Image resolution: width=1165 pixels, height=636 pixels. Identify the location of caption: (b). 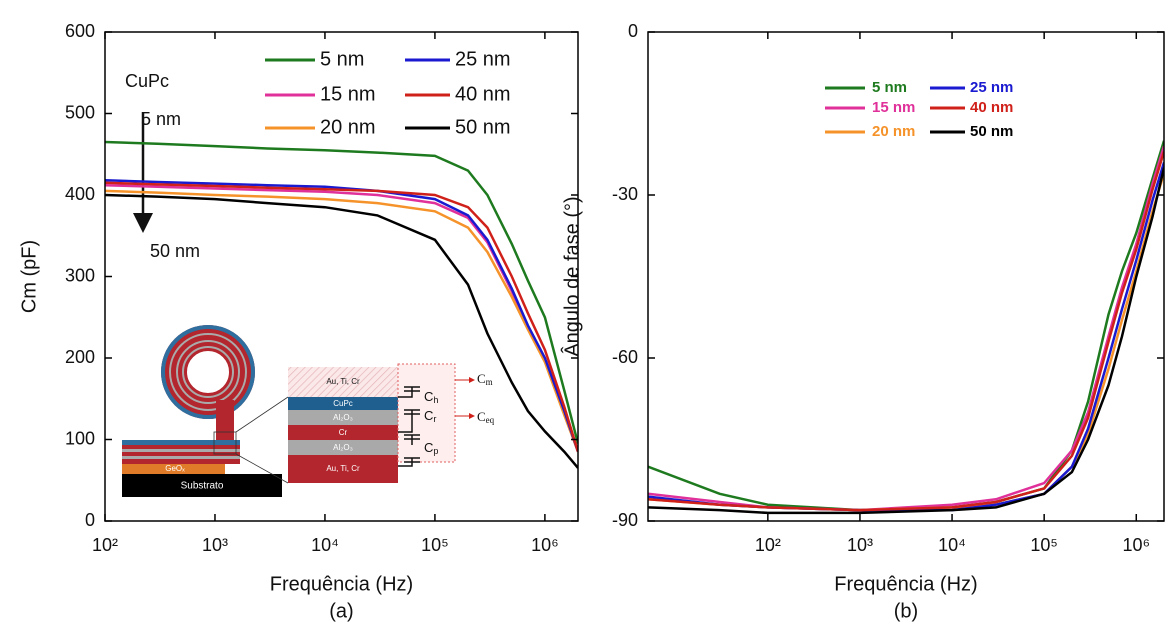
(906, 611).